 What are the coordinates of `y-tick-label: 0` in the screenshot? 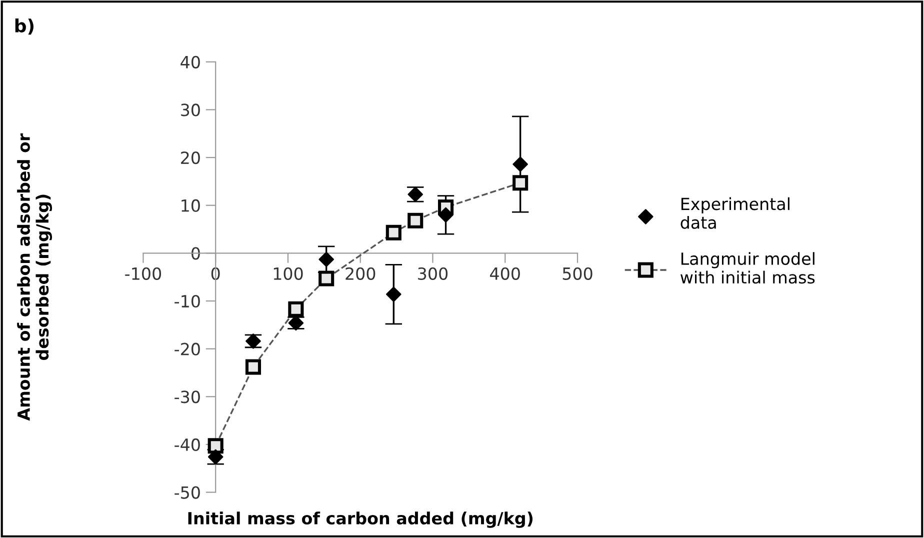 It's located at (196, 253).